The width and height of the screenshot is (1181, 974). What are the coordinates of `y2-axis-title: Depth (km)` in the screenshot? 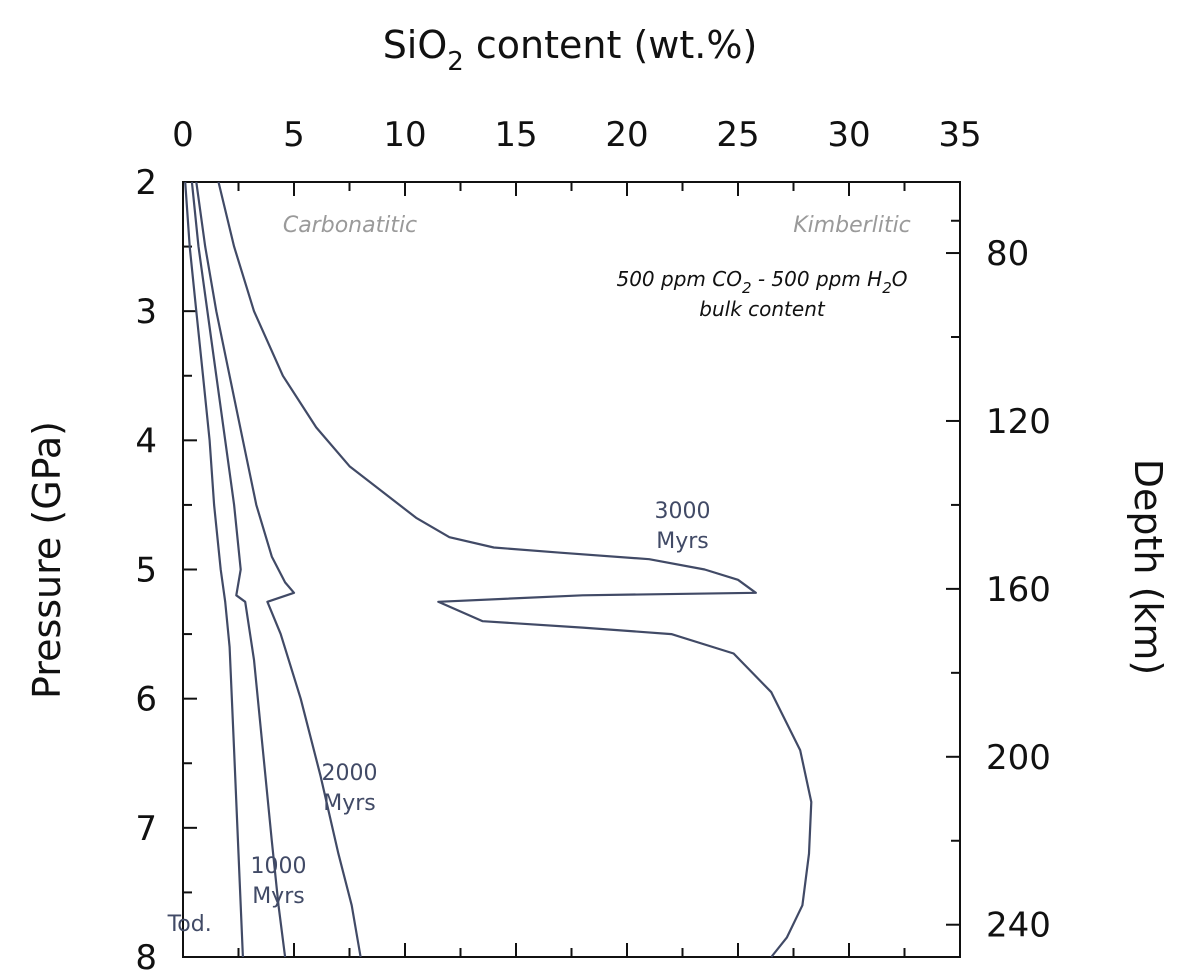 It's located at (1148, 567).